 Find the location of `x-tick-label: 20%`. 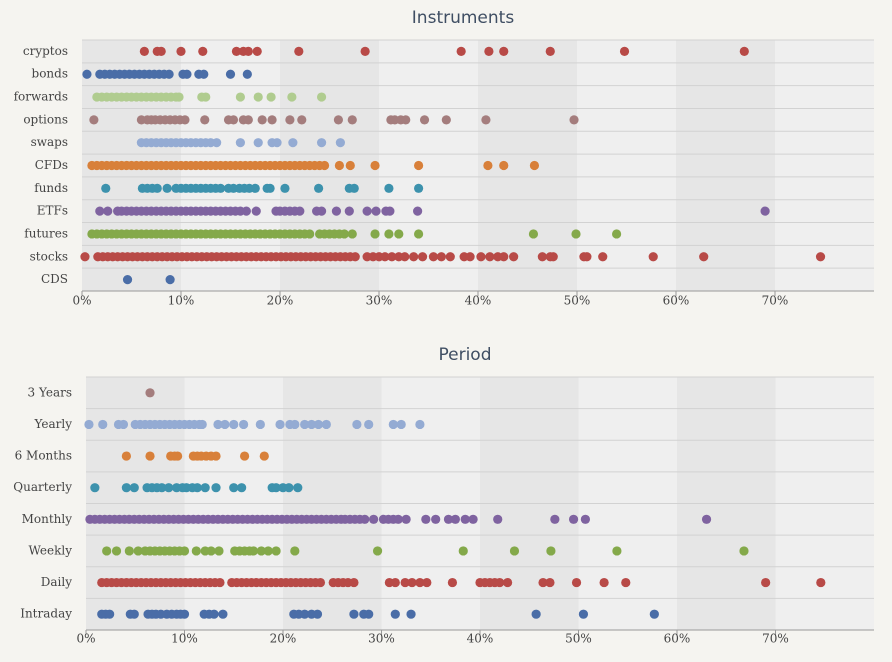

x-tick-label: 20% is located at coordinates (283, 639).